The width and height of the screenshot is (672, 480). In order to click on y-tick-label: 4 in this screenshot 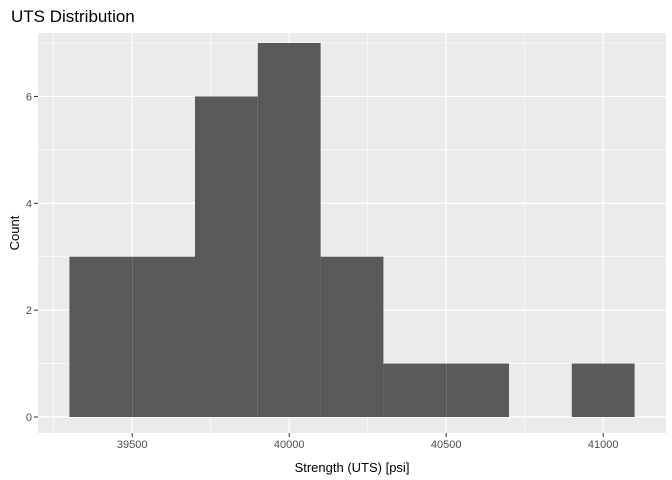, I will do `click(29, 204)`.